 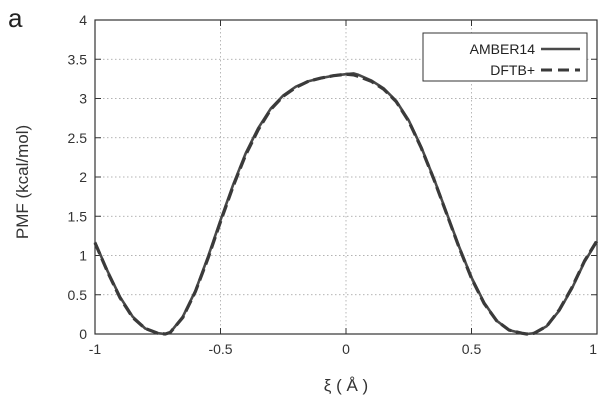 What do you see at coordinates (78, 216) in the screenshot?
I see `y-tick-label: 1.5` at bounding box center [78, 216].